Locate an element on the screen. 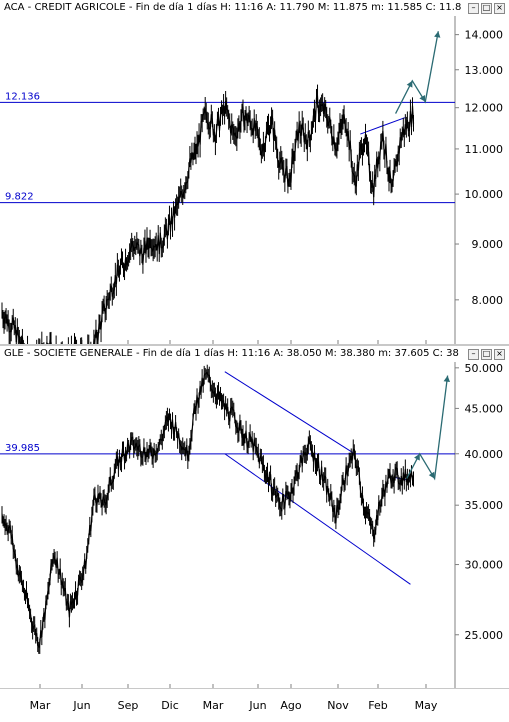 This screenshot has height=722, width=509. y-tick-label-1-3: 35.000 is located at coordinates (484, 505).